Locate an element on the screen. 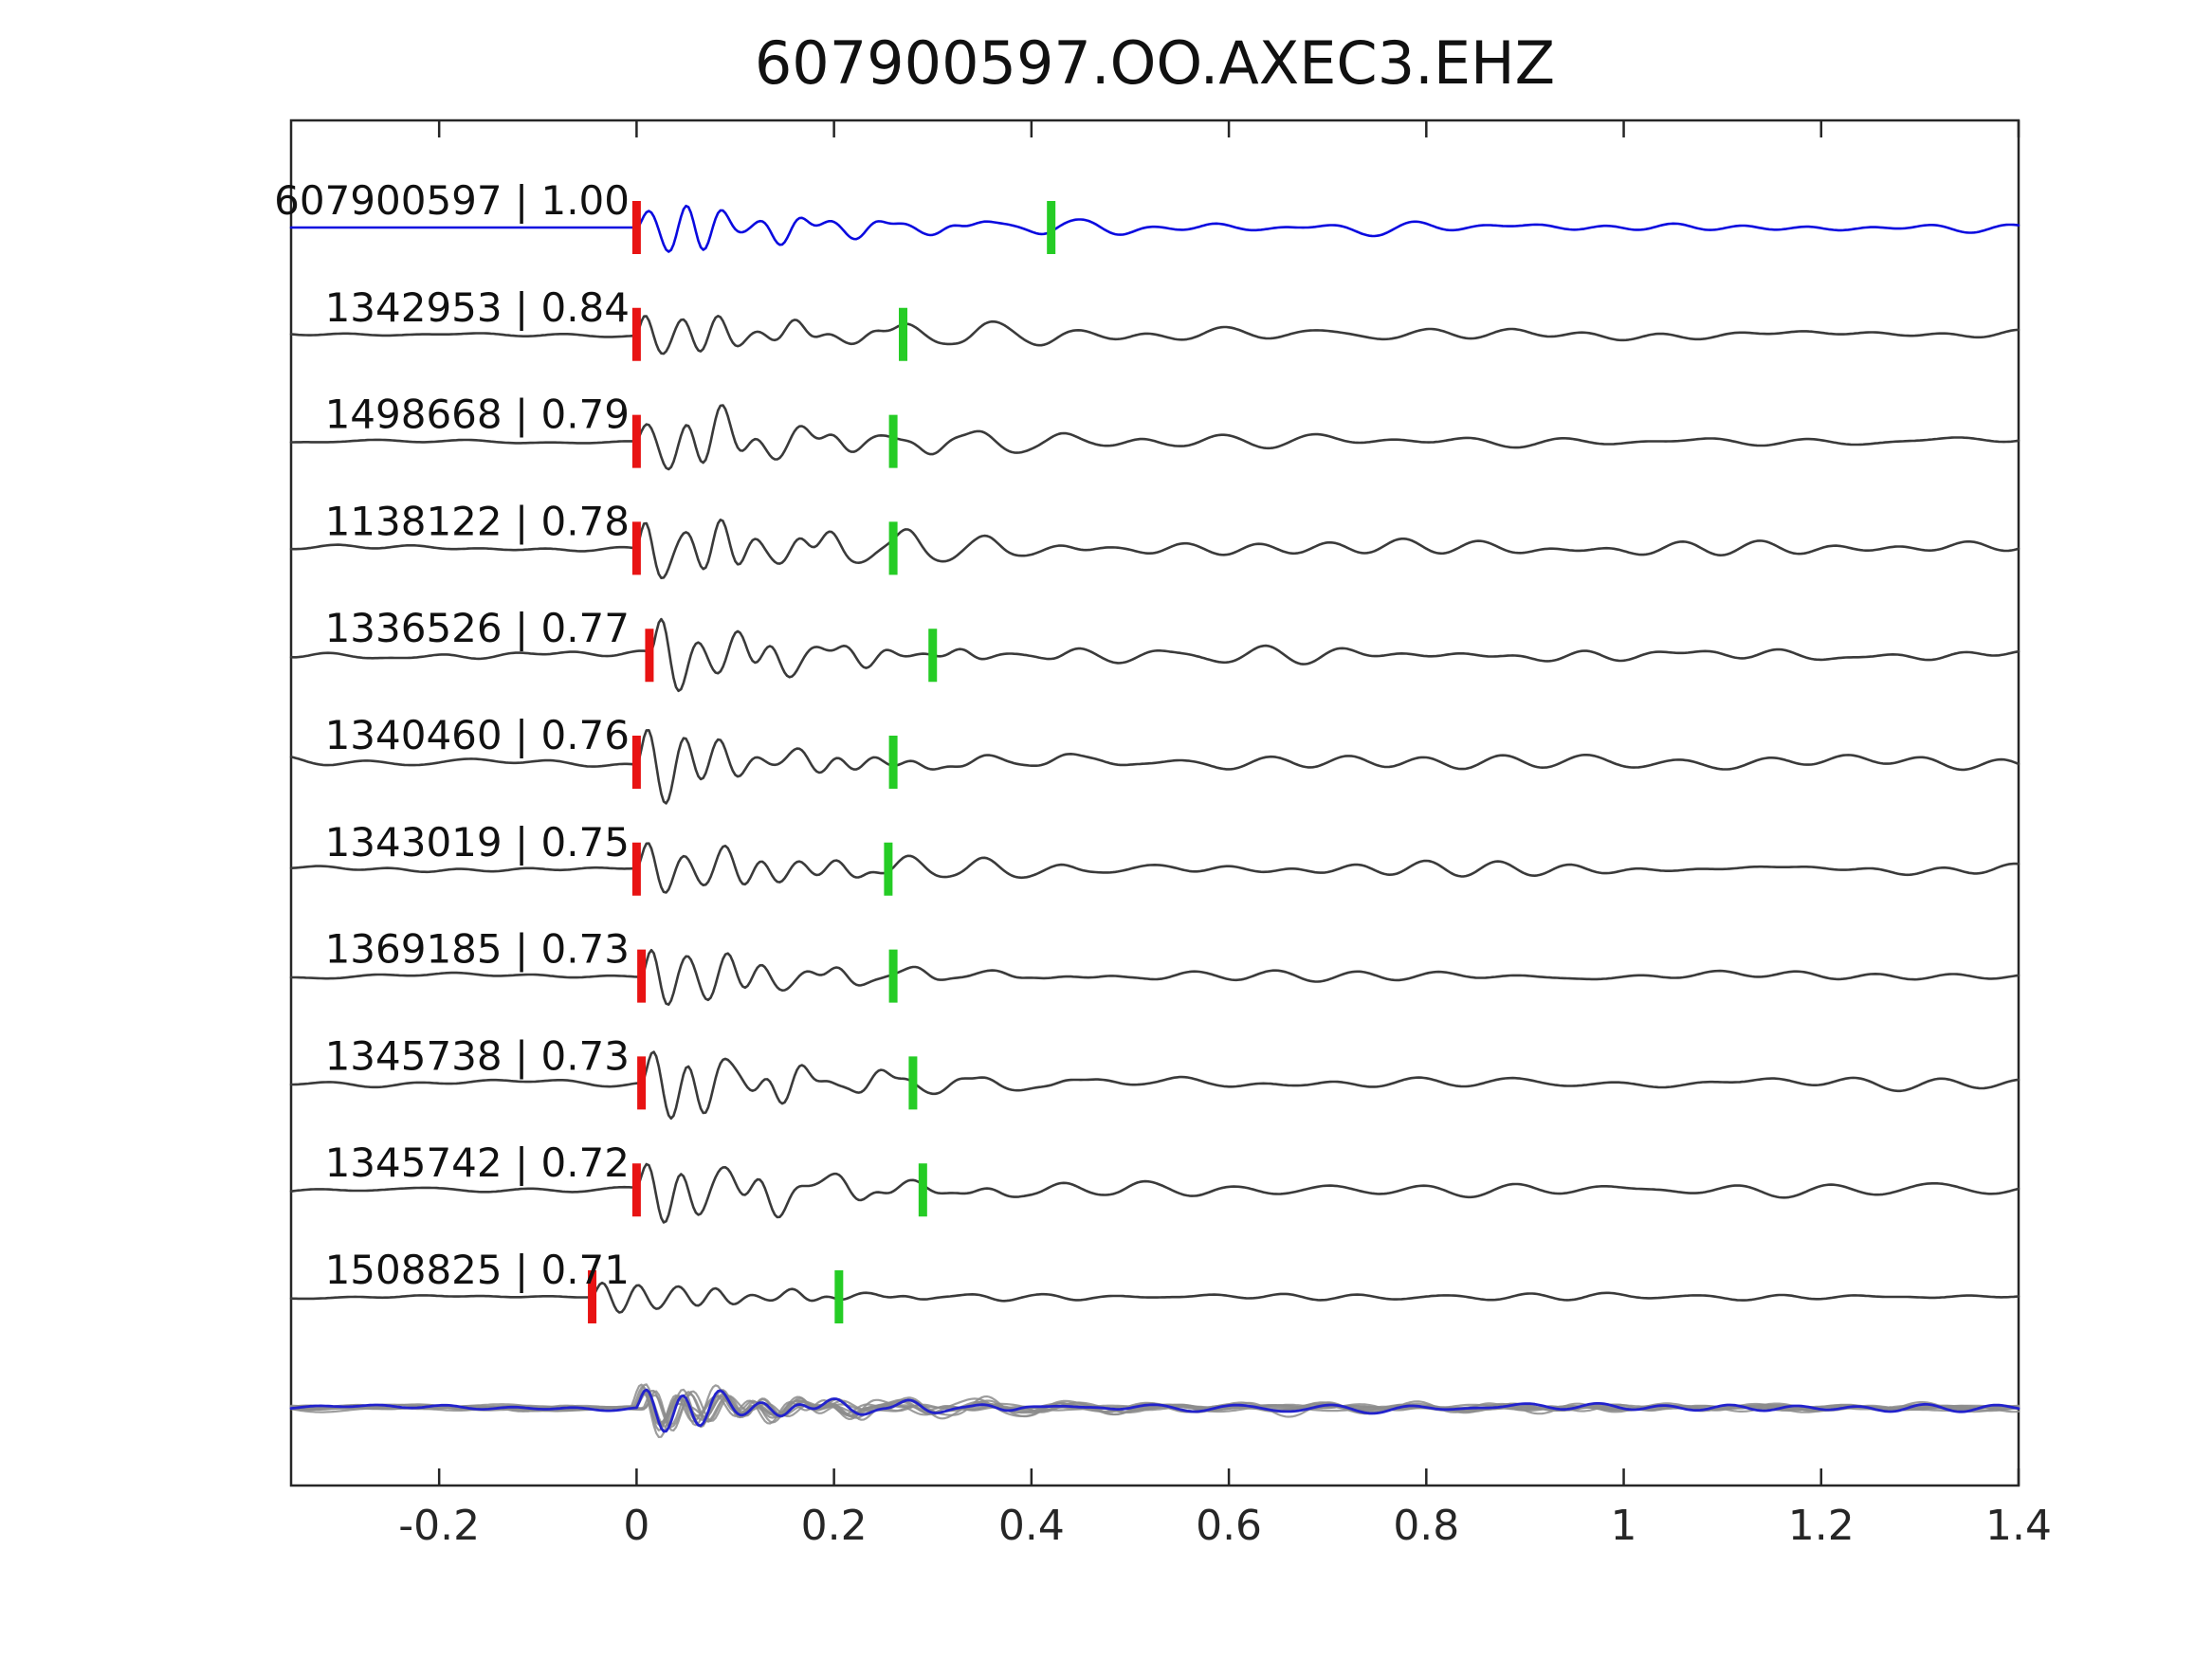 The width and height of the screenshot is (2212, 1659). x-tick-label: -0.2 is located at coordinates (439, 1526).